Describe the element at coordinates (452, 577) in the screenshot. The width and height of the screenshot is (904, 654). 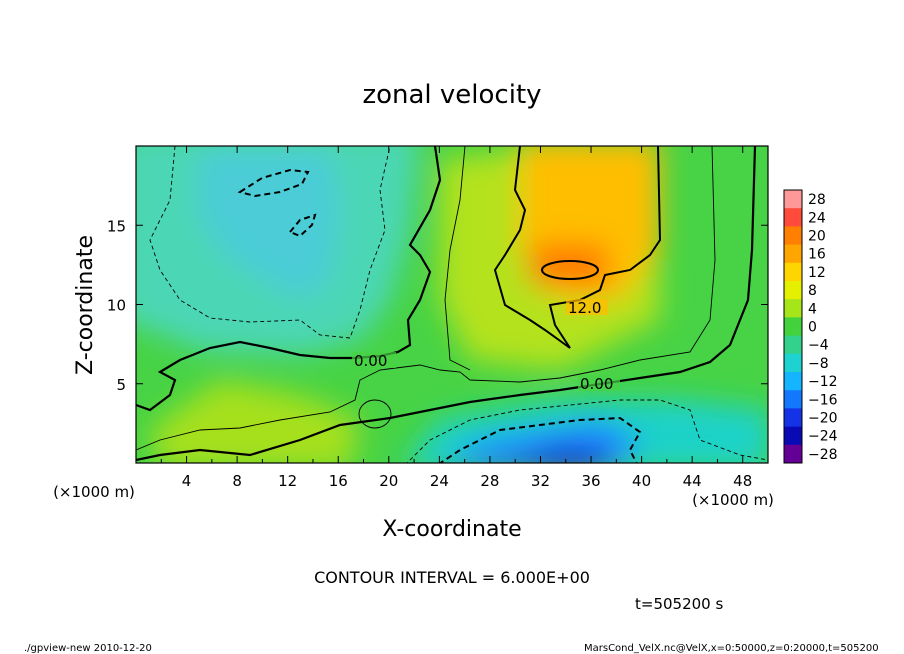
I see `contour-interval-text: CONTOUR INTERVAL = 6.000E+00` at that location.